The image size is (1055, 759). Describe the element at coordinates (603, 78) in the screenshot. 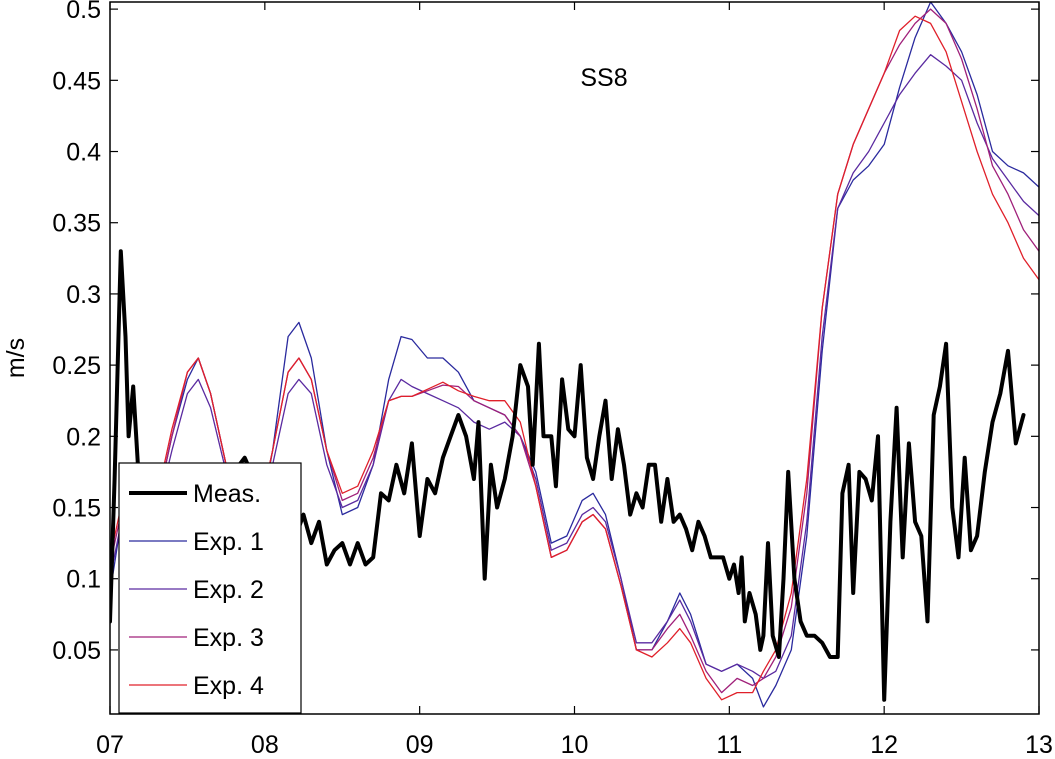

I see `chart-title: SS8` at that location.